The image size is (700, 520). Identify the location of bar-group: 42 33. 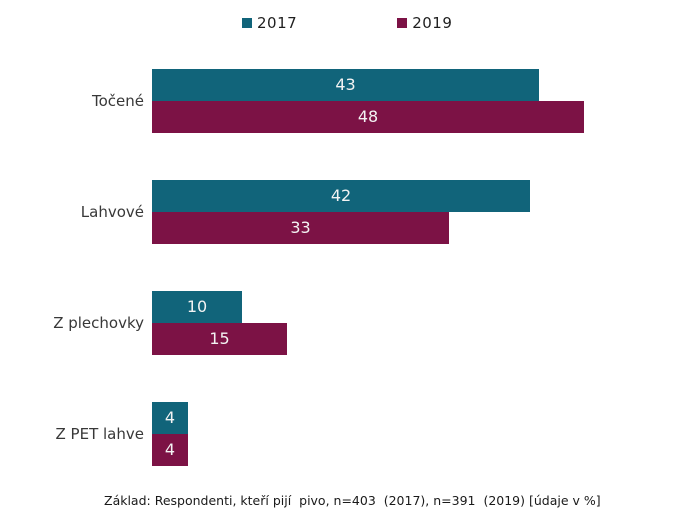
(426, 212).